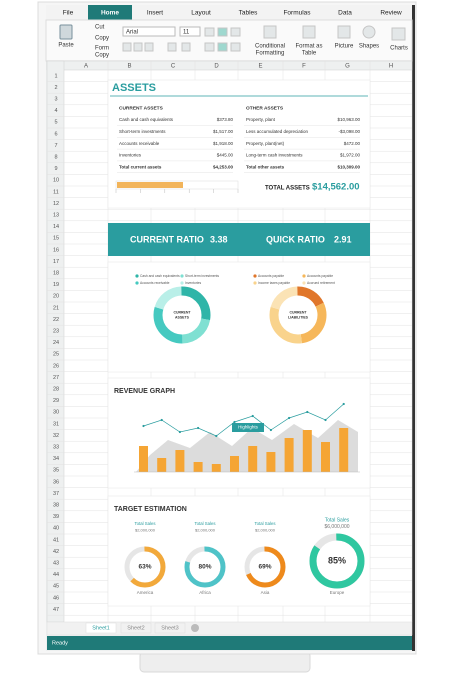 The width and height of the screenshot is (450, 675). I want to click on row-header: 1, so click(55, 76).